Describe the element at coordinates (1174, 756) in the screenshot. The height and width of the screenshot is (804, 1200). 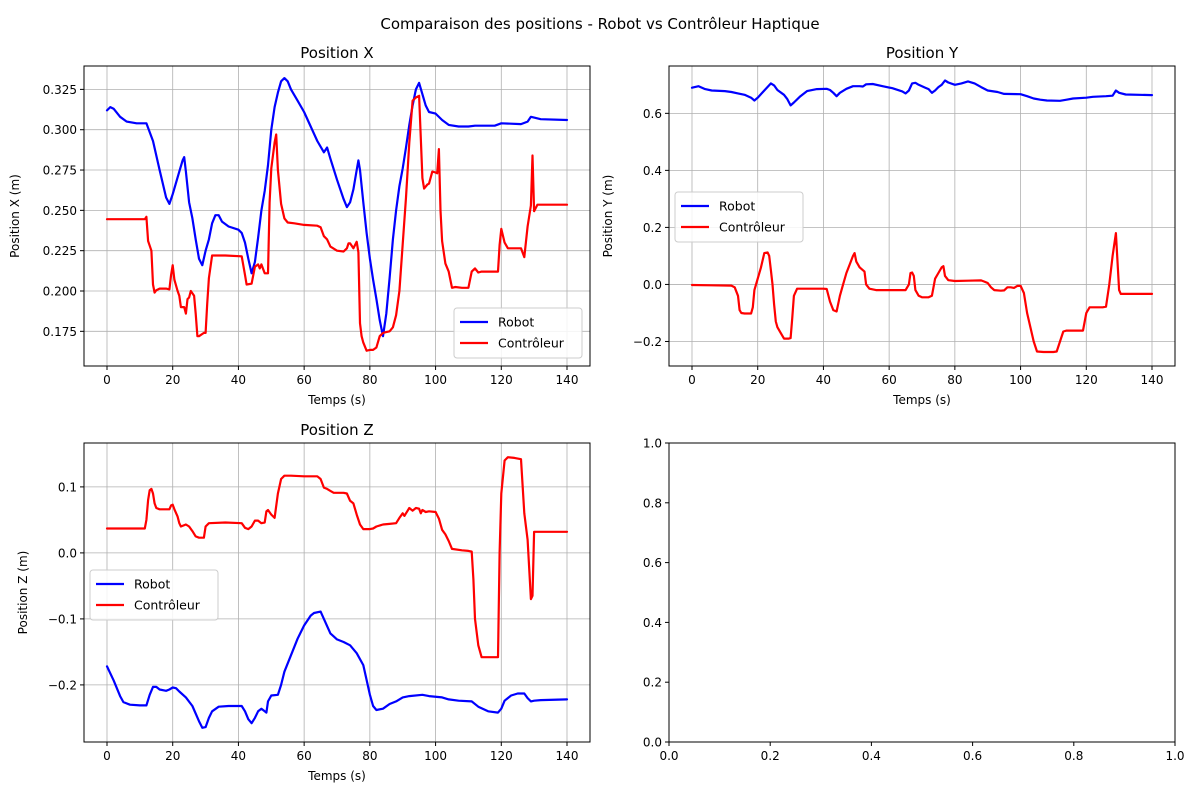
I see `empty-axes-xtick-label-5: 1.0` at that location.